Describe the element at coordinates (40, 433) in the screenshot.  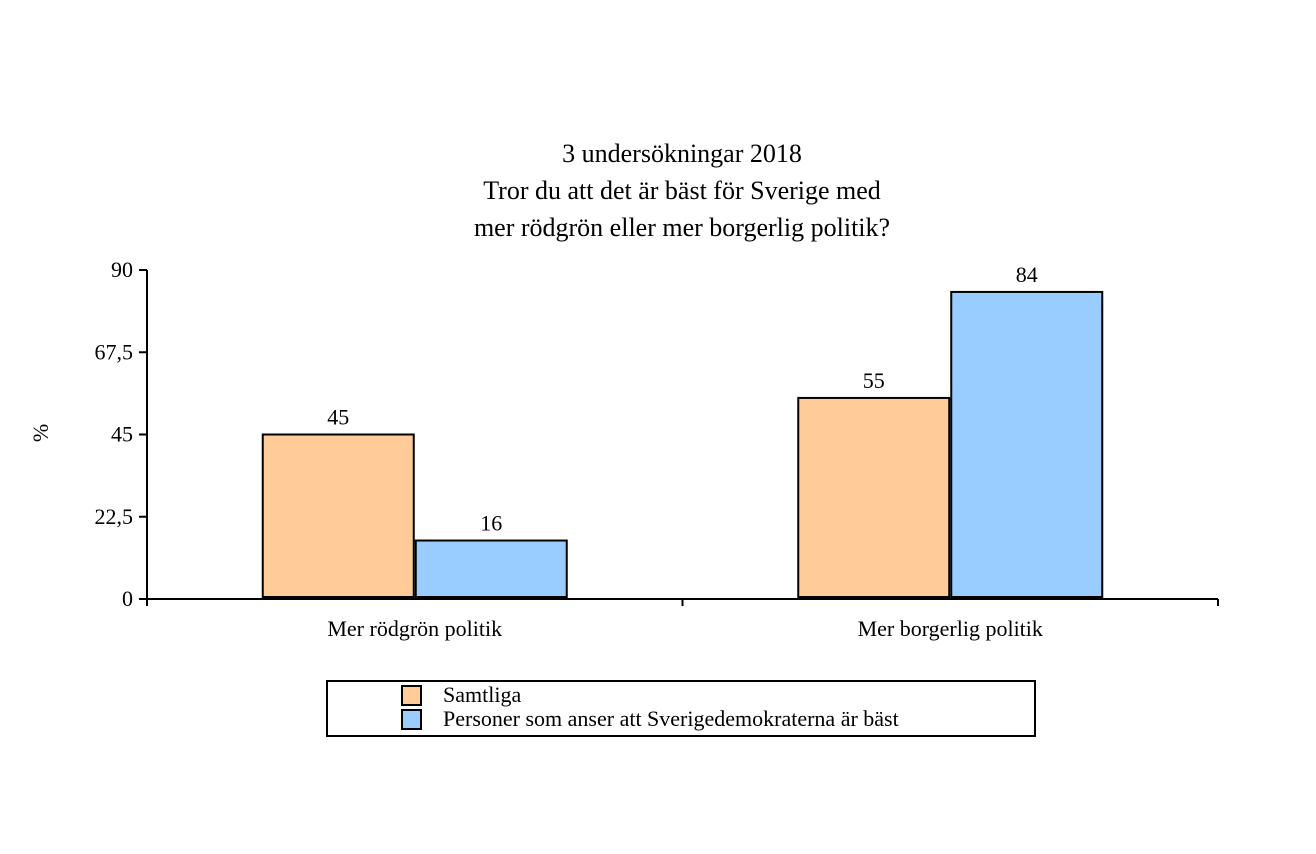
I see `y-axis-label: %` at that location.